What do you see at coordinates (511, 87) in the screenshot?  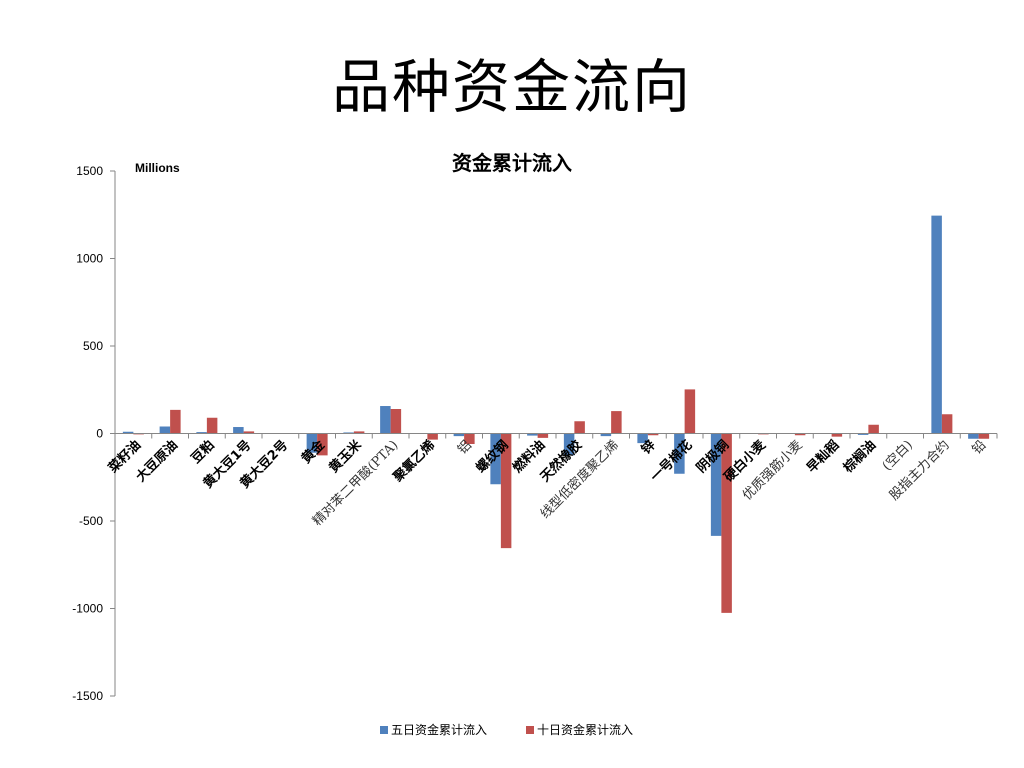 I see `slide-title: 品种资金流向` at bounding box center [511, 87].